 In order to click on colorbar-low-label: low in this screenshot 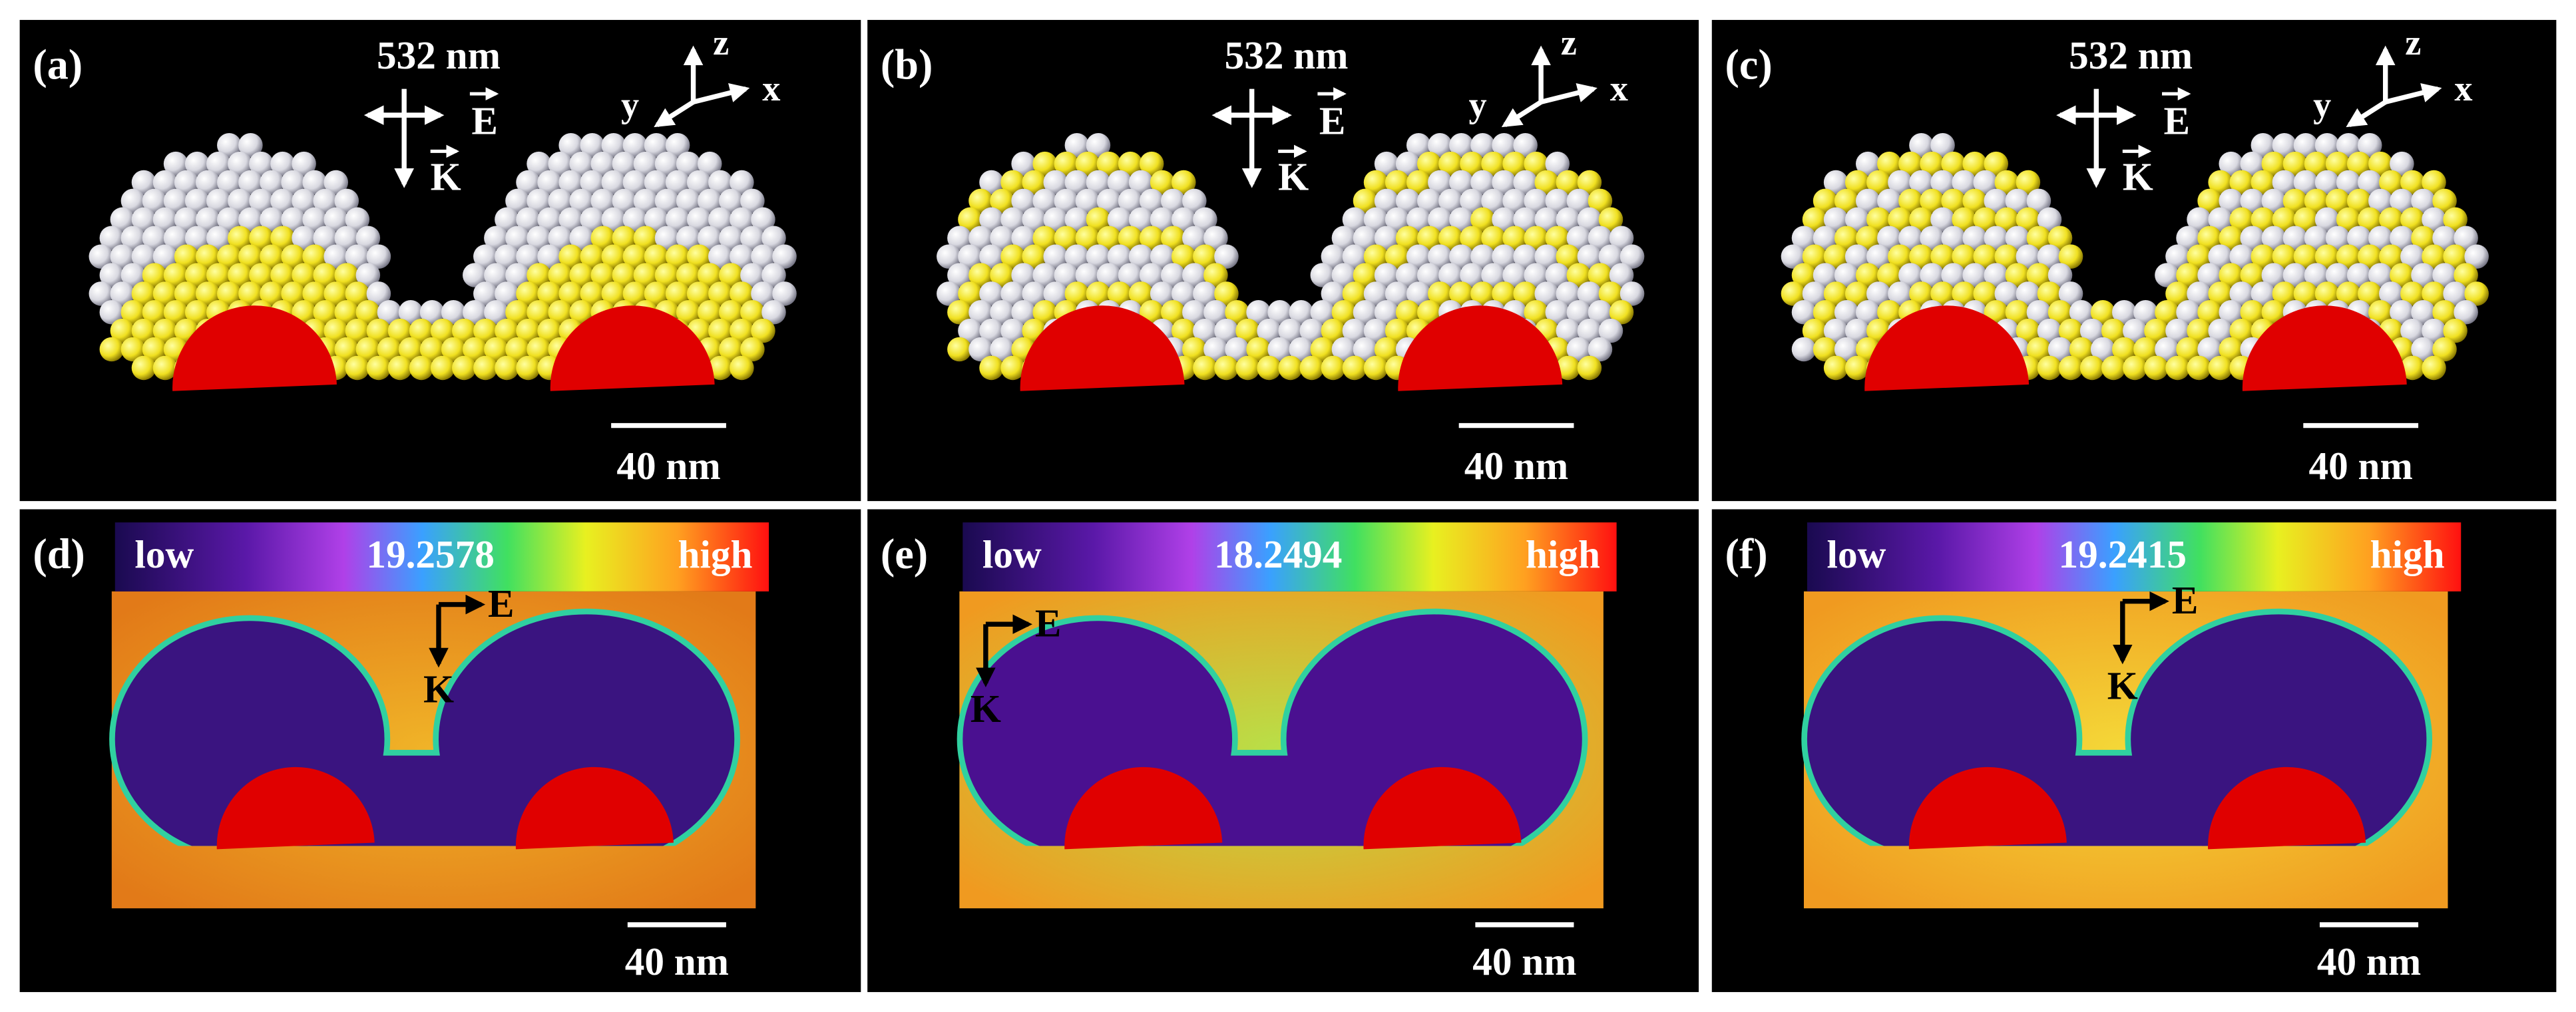, I will do `click(1012, 554)`.